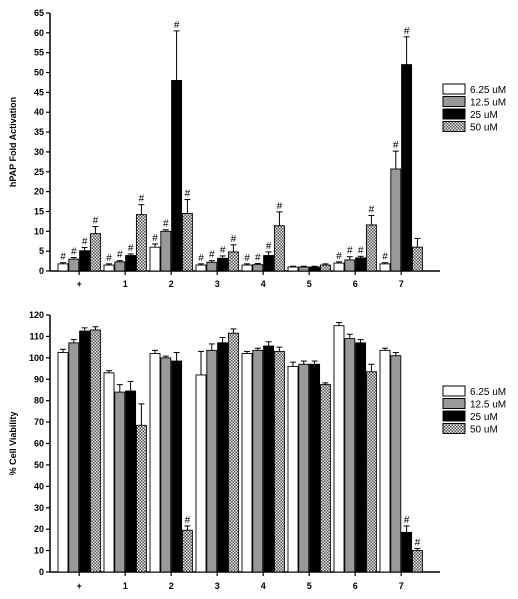  I want to click on bar-positive-6-25-um, so click(63, 267).